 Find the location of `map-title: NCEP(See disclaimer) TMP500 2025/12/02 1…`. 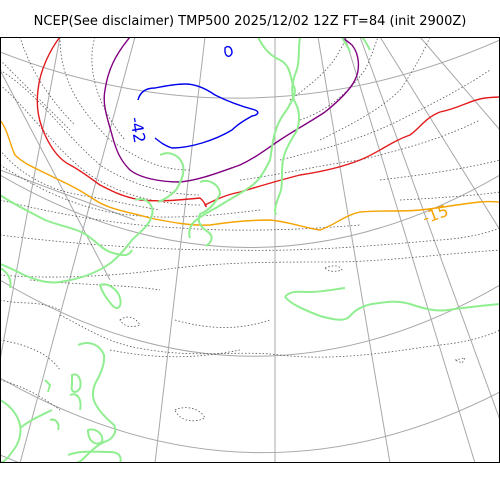

map-title: NCEP(See disclaimer) TMP500 2025/12/02 1… is located at coordinates (250, 21).